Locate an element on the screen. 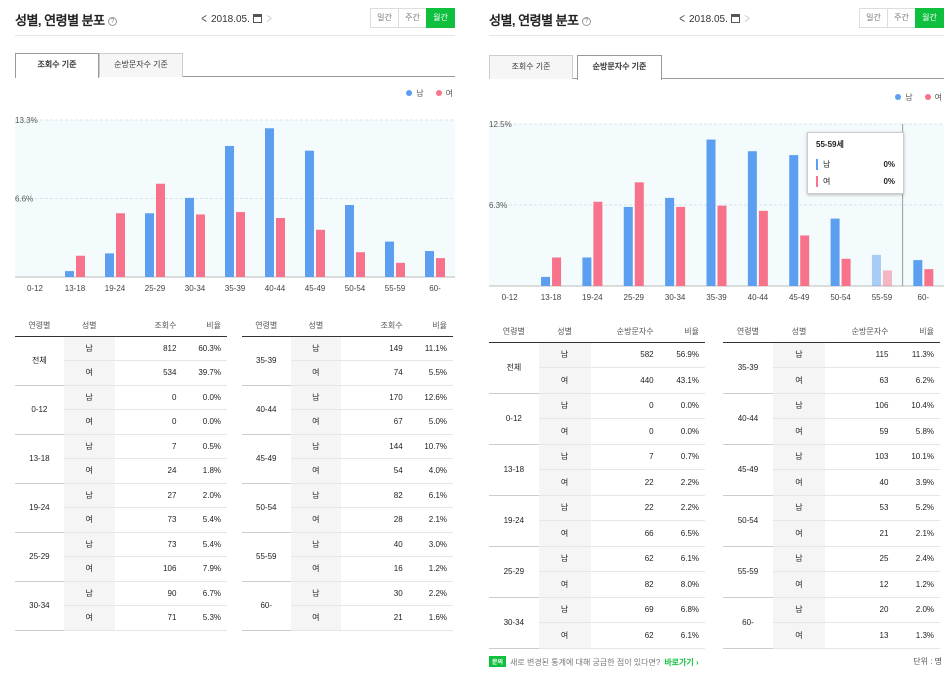  current-date: 2018.05. is located at coordinates (708, 19).